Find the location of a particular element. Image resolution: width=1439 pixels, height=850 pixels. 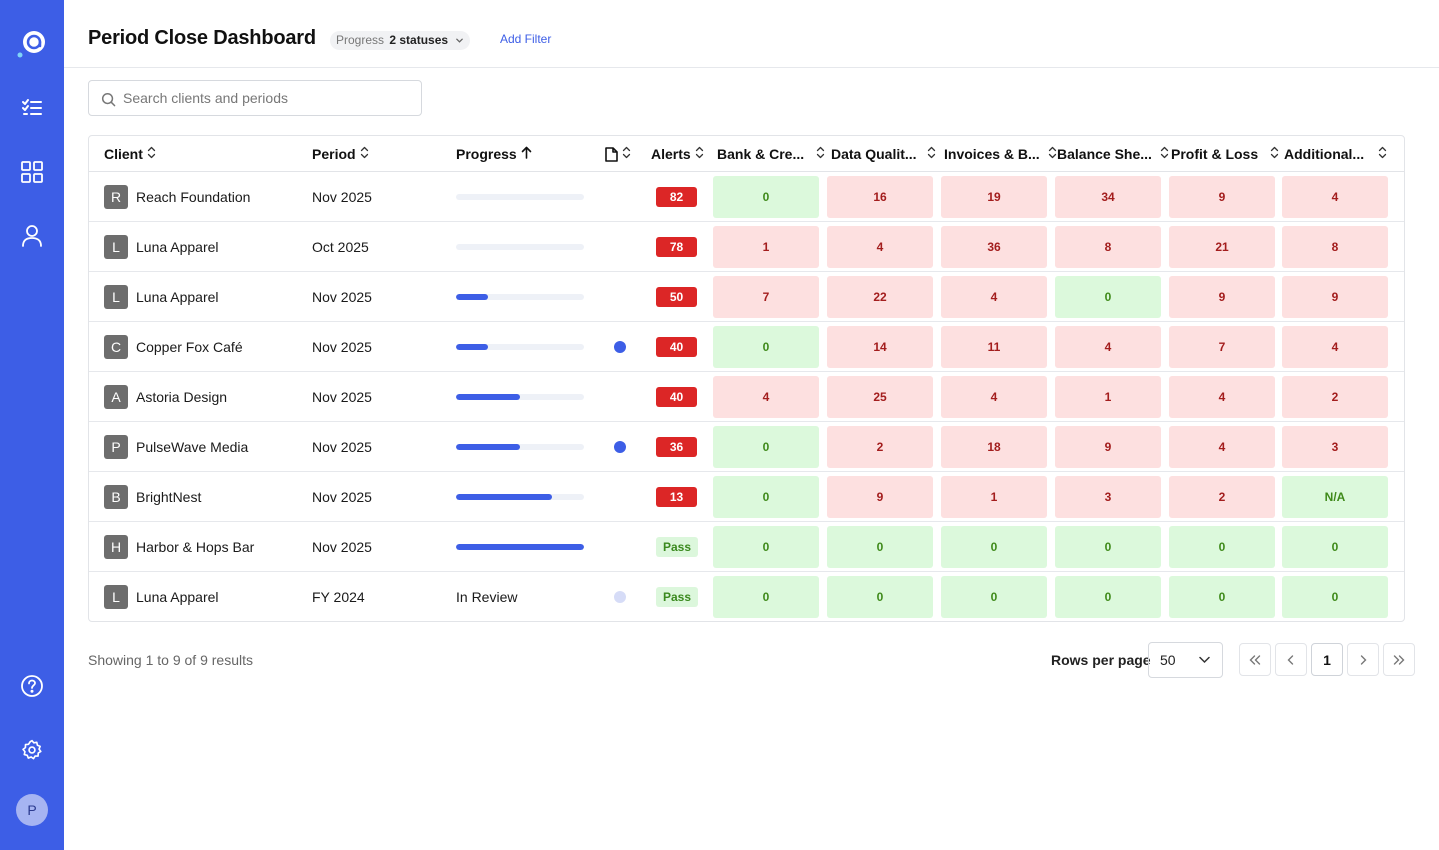

table-row: L Luna Apparel Nov 2025 50 7 22 4 0 9 9 is located at coordinates (746, 297).